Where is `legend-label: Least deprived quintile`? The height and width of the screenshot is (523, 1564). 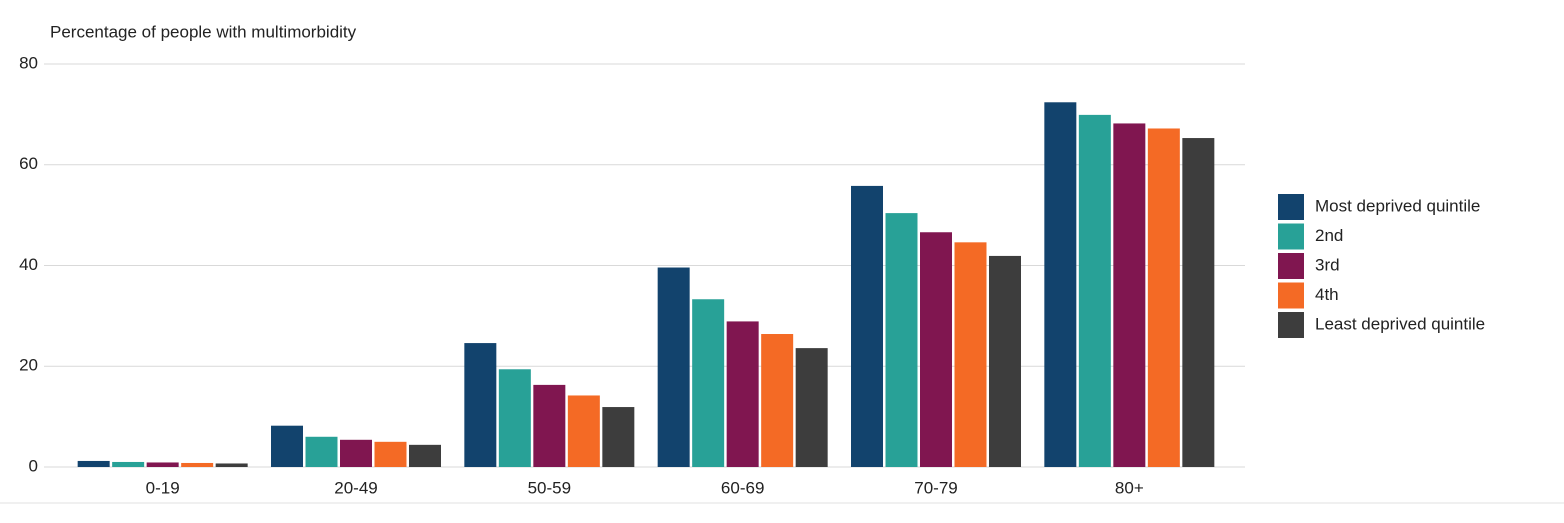 legend-label: Least deprived quintile is located at coordinates (1400, 323).